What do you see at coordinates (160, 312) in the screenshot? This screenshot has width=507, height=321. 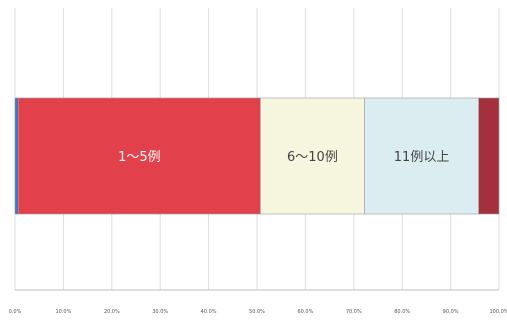 I see `x-tick-label: 30.0%` at bounding box center [160, 312].